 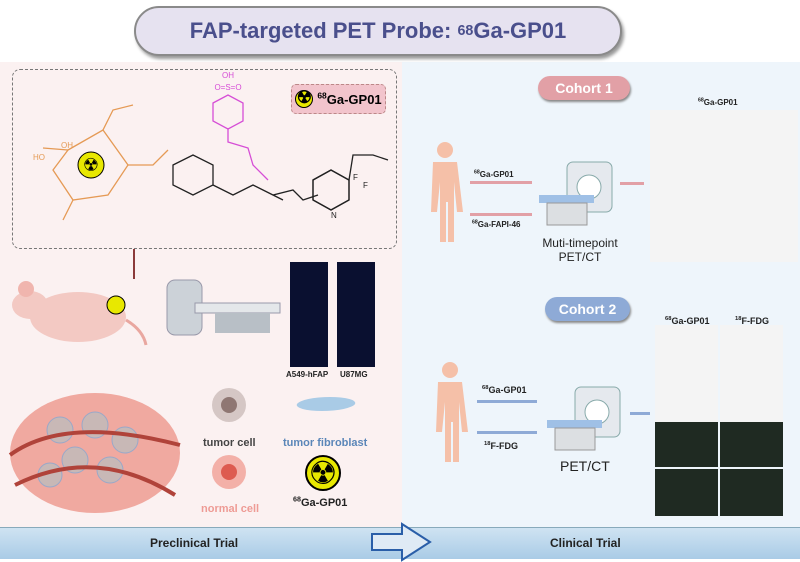 I want to click on legend-tumor-fibroblast: tumor fibroblast, so click(x=325, y=443).